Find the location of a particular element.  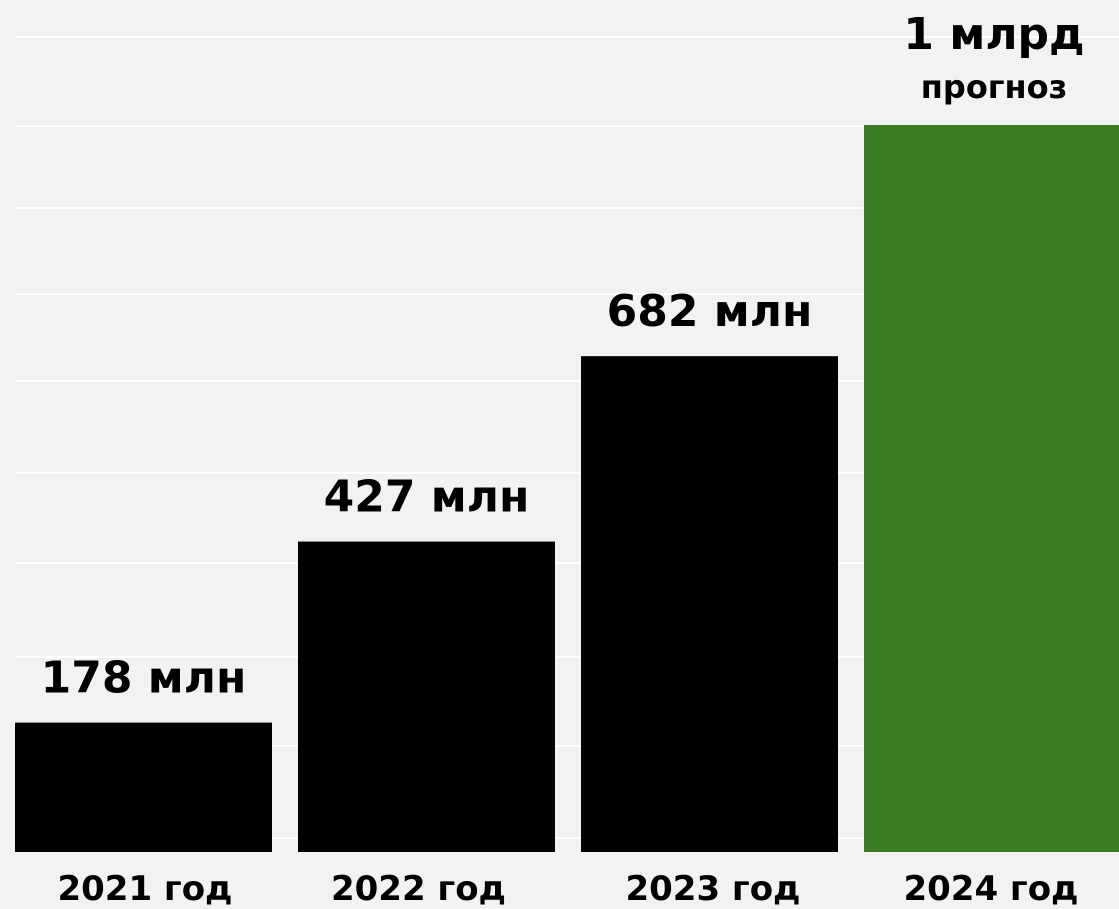

category-label: 2022 год is located at coordinates (418, 889).